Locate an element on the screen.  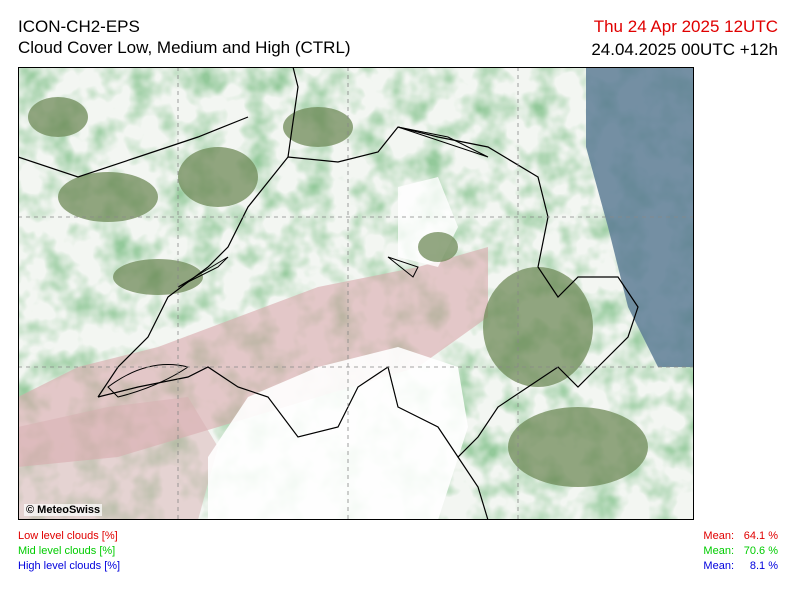
mean-value: 8.1 % is located at coordinates (763, 566).